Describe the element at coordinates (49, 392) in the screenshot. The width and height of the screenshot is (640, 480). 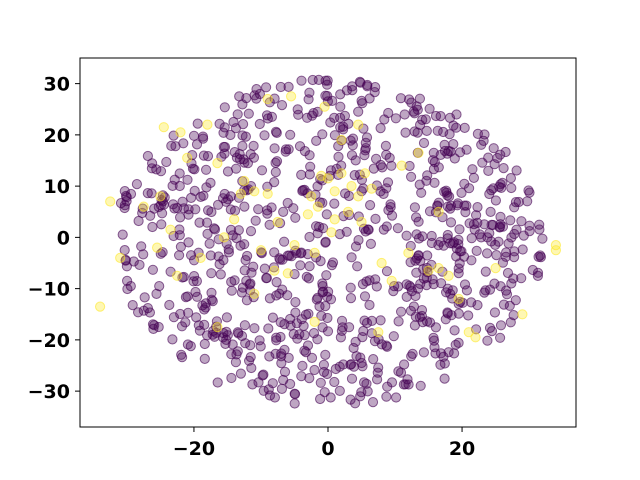
I see `y-tick-label: −30` at that location.